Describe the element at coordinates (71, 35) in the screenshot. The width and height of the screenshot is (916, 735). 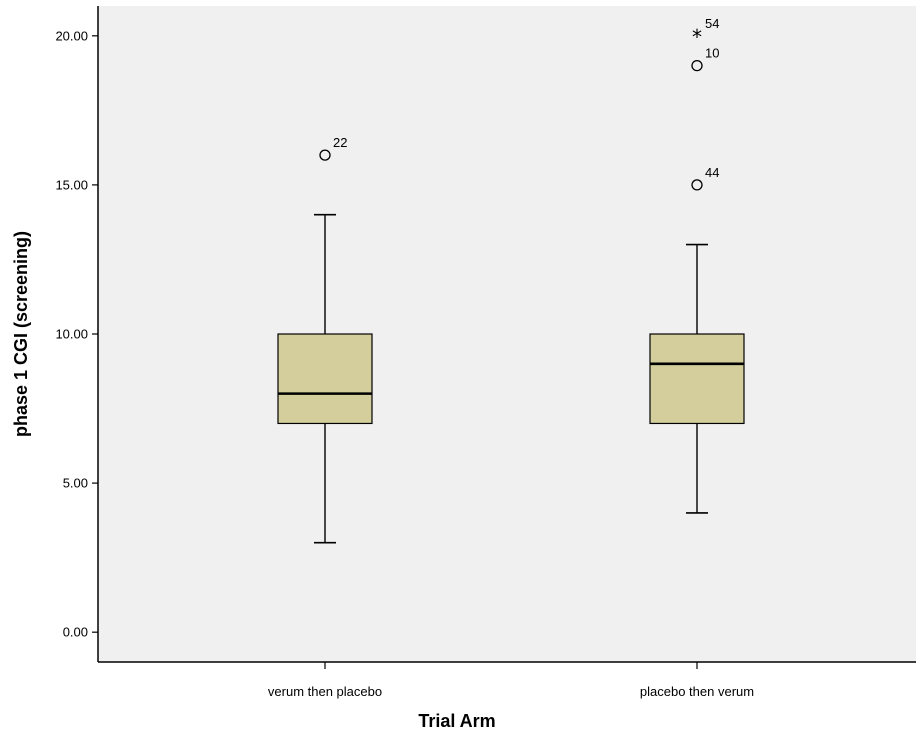
I see `y-tick-label: 20.00` at that location.